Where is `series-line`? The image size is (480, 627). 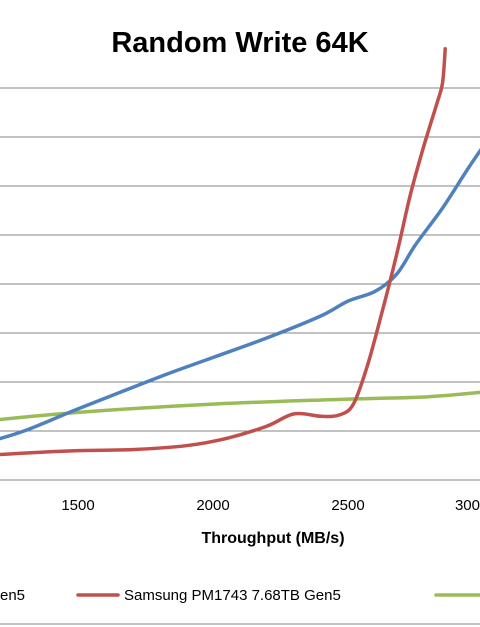 series-line is located at coordinates (240, 406).